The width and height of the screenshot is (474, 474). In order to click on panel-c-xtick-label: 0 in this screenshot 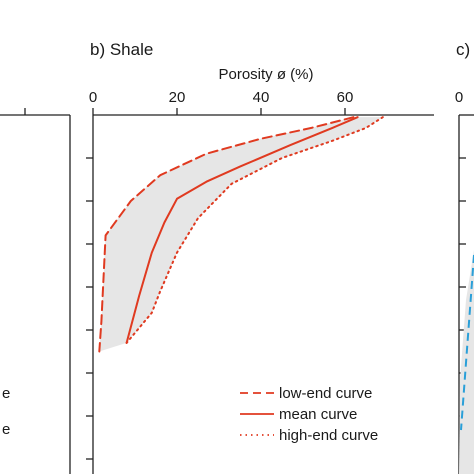, I will do `click(459, 97)`.